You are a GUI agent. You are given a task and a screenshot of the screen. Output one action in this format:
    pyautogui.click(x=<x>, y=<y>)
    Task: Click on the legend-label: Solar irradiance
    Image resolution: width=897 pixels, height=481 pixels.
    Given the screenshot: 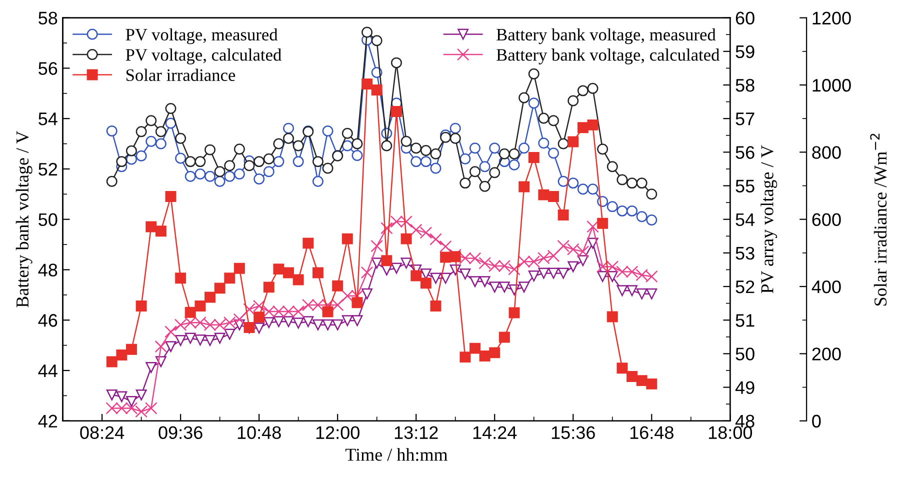 What is the action you would take?
    pyautogui.click(x=181, y=75)
    